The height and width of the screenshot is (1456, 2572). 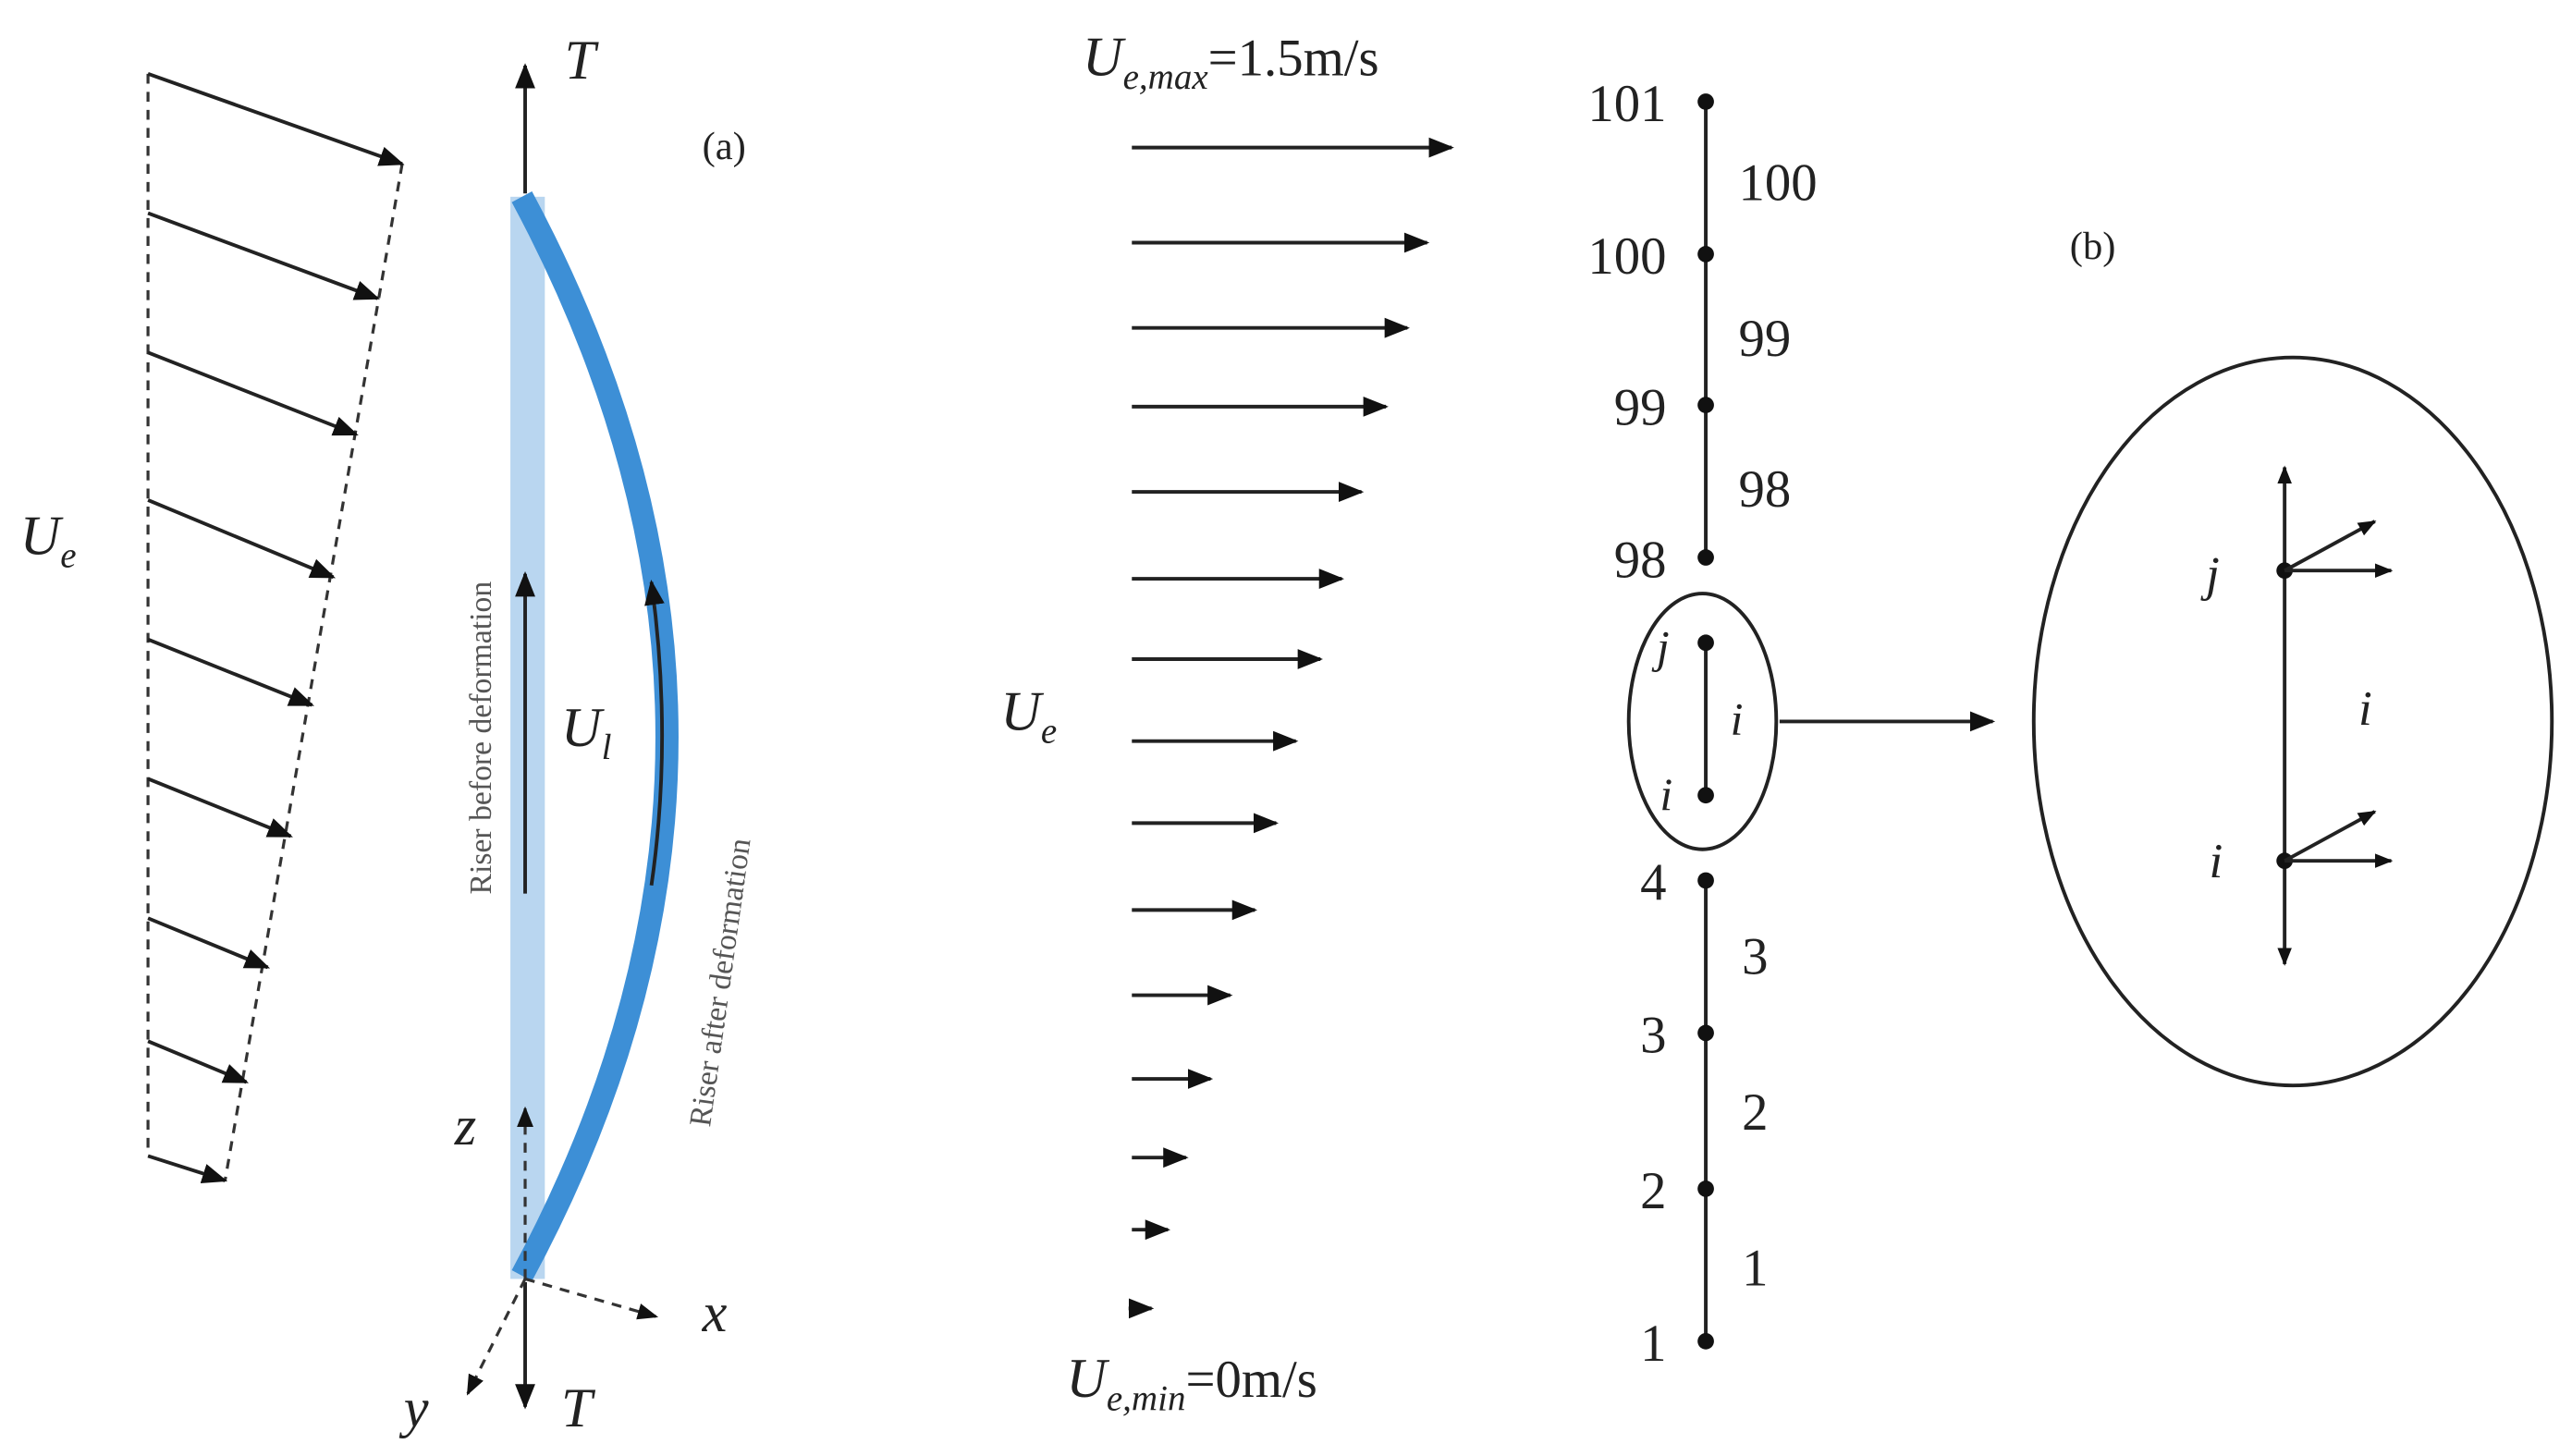 I want to click on detail-view: j i i, so click(x=2292, y=721).